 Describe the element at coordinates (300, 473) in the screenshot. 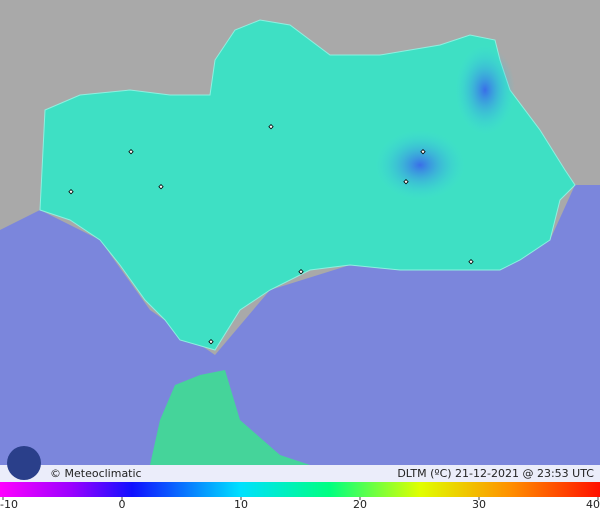

I see `caption-strip` at that location.